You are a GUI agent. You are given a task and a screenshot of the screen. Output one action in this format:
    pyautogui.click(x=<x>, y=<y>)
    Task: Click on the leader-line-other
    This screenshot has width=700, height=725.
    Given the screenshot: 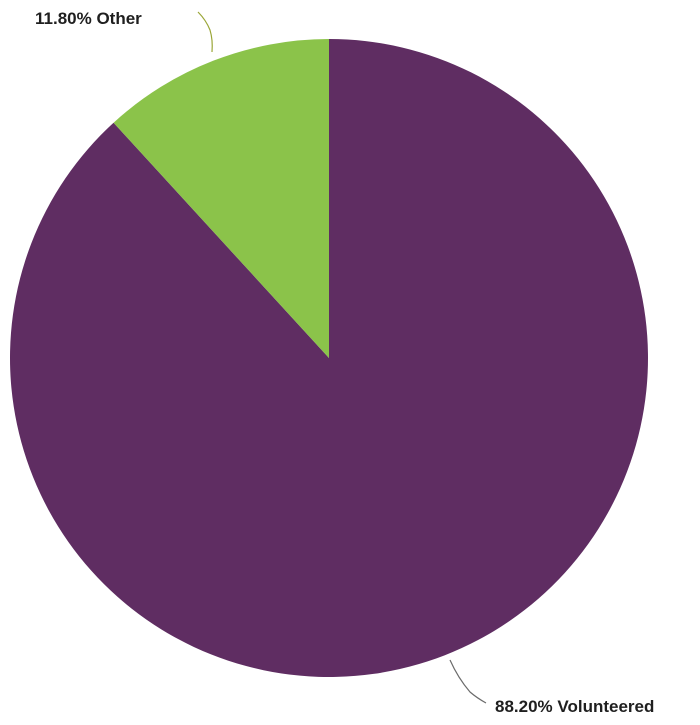 What is the action you would take?
    pyautogui.click(x=205, y=32)
    